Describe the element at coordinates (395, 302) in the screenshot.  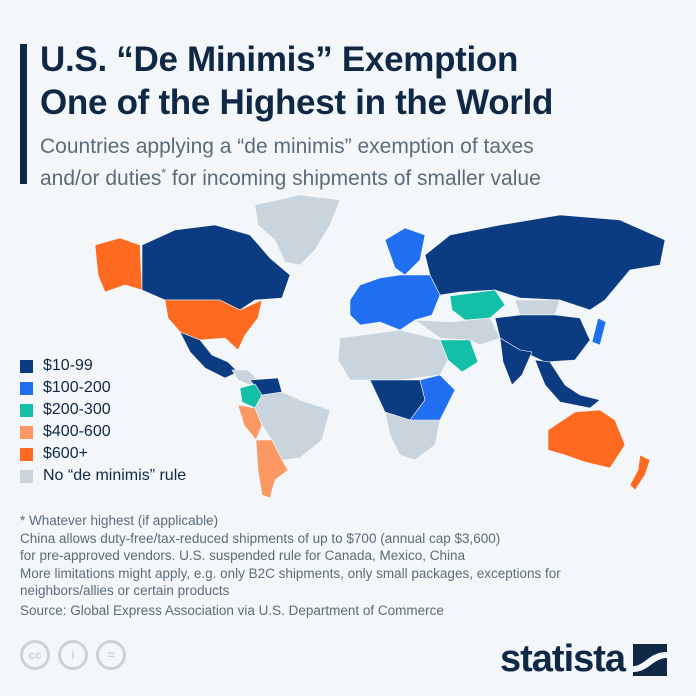
I see `region-europe` at that location.